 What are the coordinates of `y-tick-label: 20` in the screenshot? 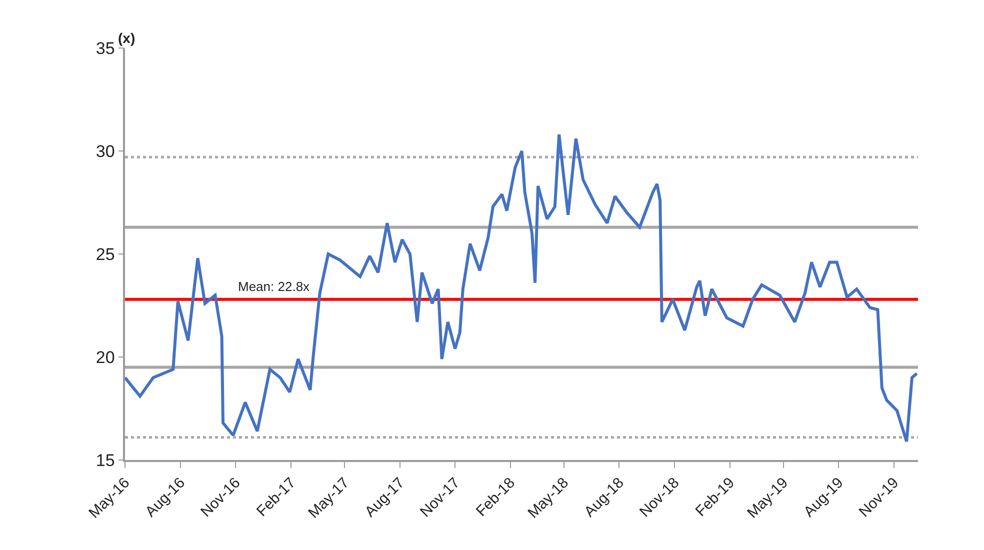 It's located at (105, 357).